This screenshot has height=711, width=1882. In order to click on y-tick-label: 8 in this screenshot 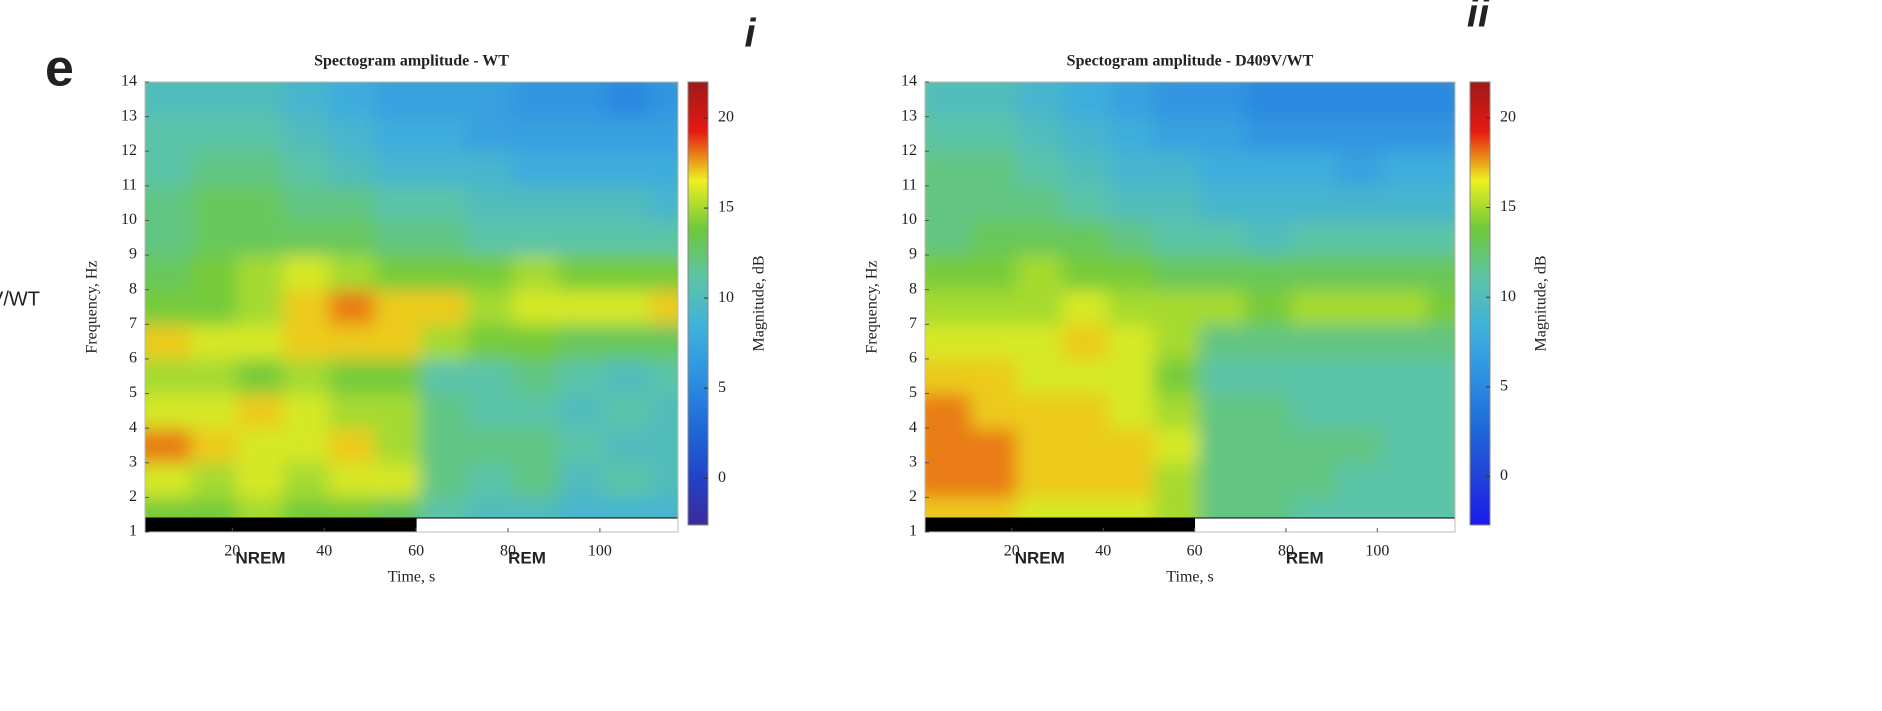, I will do `click(913, 288)`.